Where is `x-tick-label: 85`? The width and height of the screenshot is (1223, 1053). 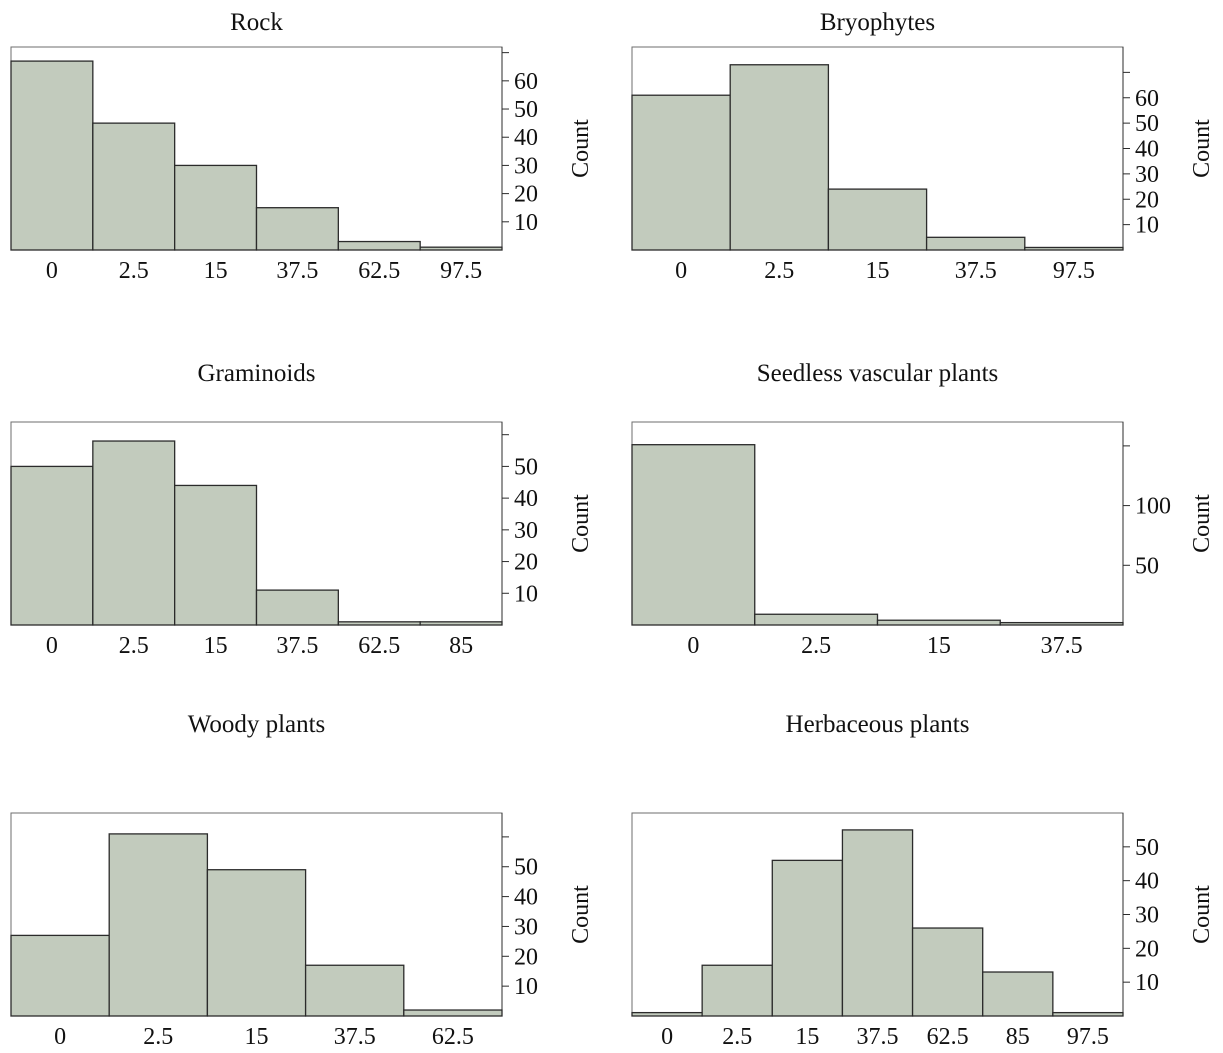 x-tick-label: 85 is located at coordinates (1018, 1037).